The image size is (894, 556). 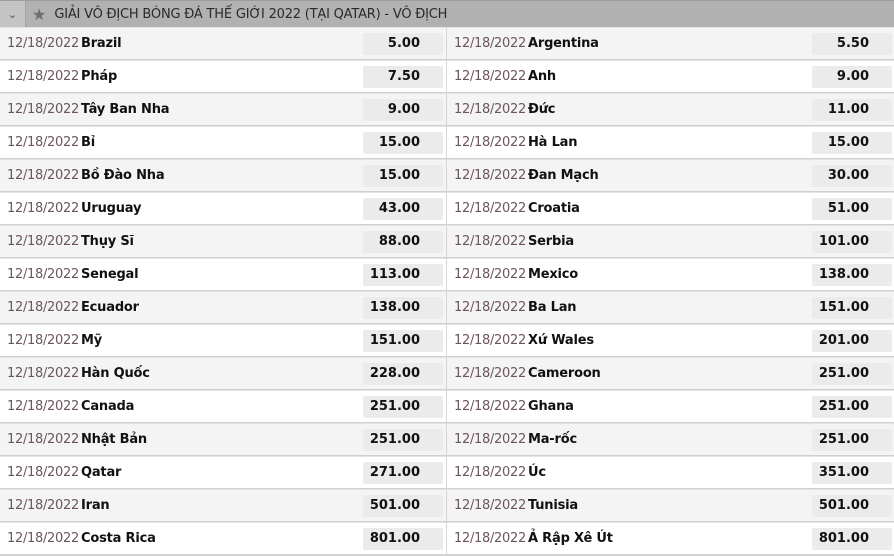 I want to click on selection-row: 12/18/2022 Tây Ban Nha 9.00, so click(x=223, y=109).